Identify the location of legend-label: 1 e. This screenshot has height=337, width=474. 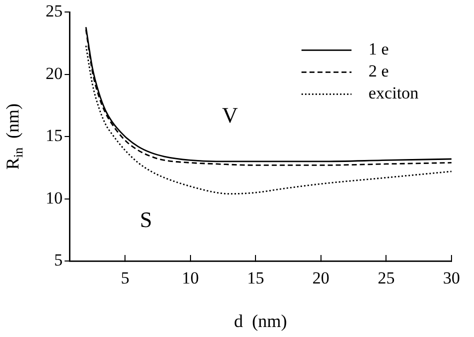
(378, 49).